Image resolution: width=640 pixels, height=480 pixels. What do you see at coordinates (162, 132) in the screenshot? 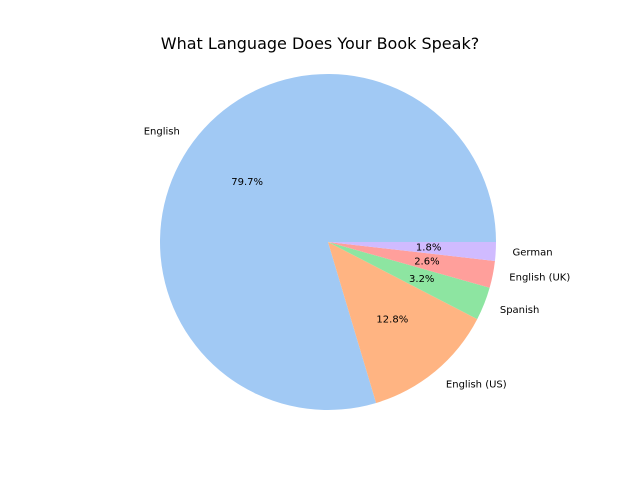
I see `slice-category-label: English` at bounding box center [162, 132].